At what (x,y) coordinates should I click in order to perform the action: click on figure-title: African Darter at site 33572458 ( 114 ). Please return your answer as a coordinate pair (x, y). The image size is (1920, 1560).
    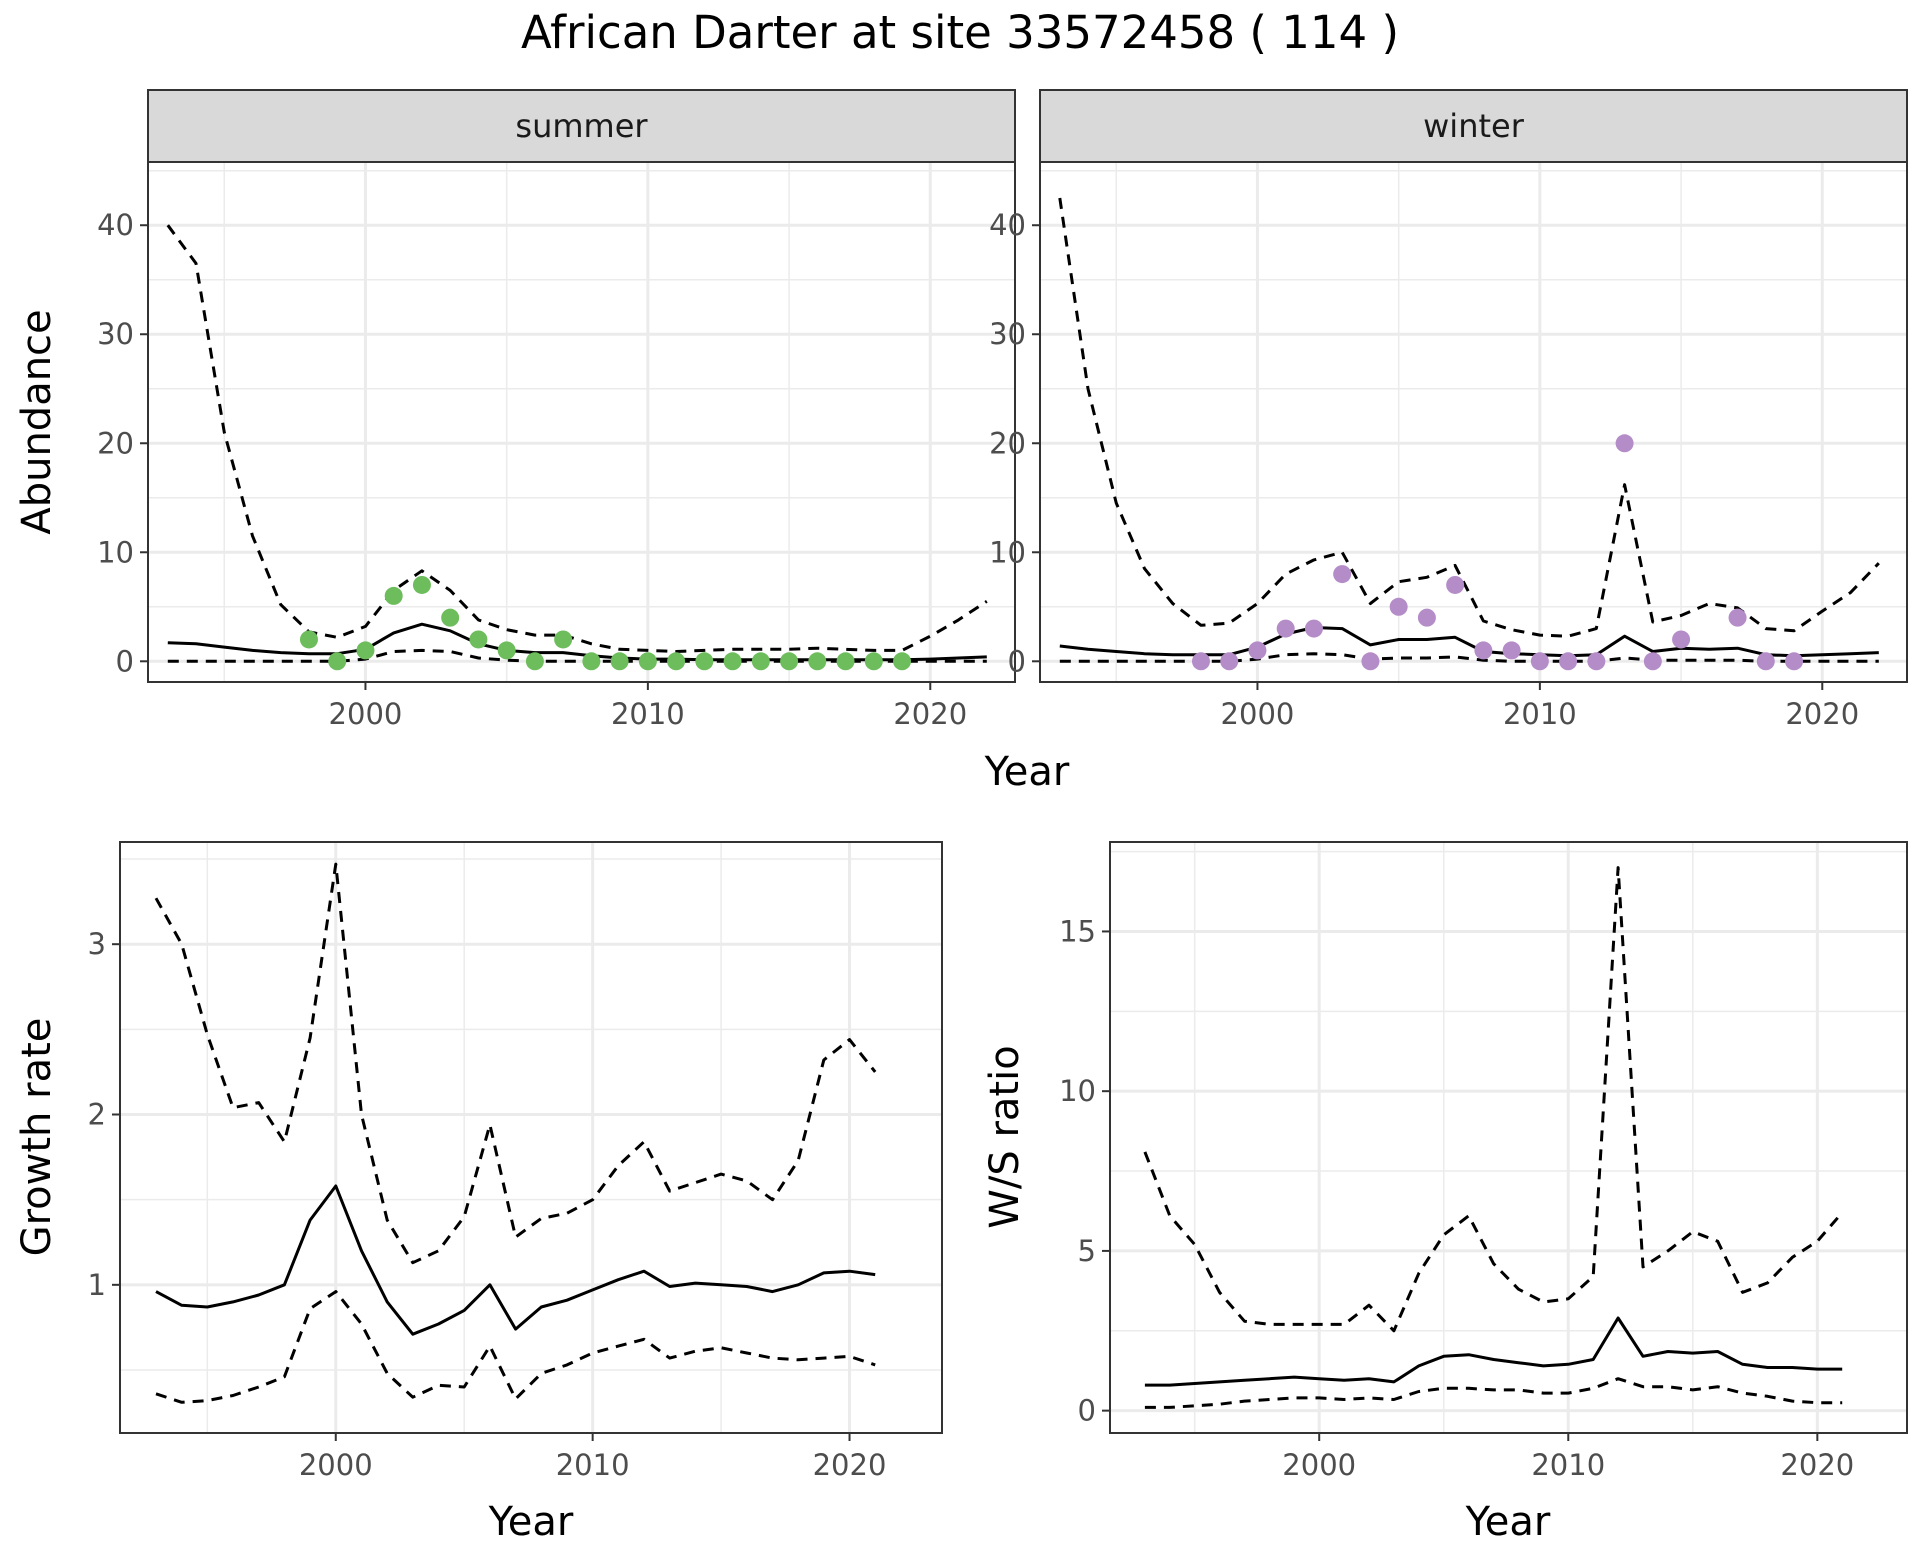
    Looking at the image, I should click on (960, 32).